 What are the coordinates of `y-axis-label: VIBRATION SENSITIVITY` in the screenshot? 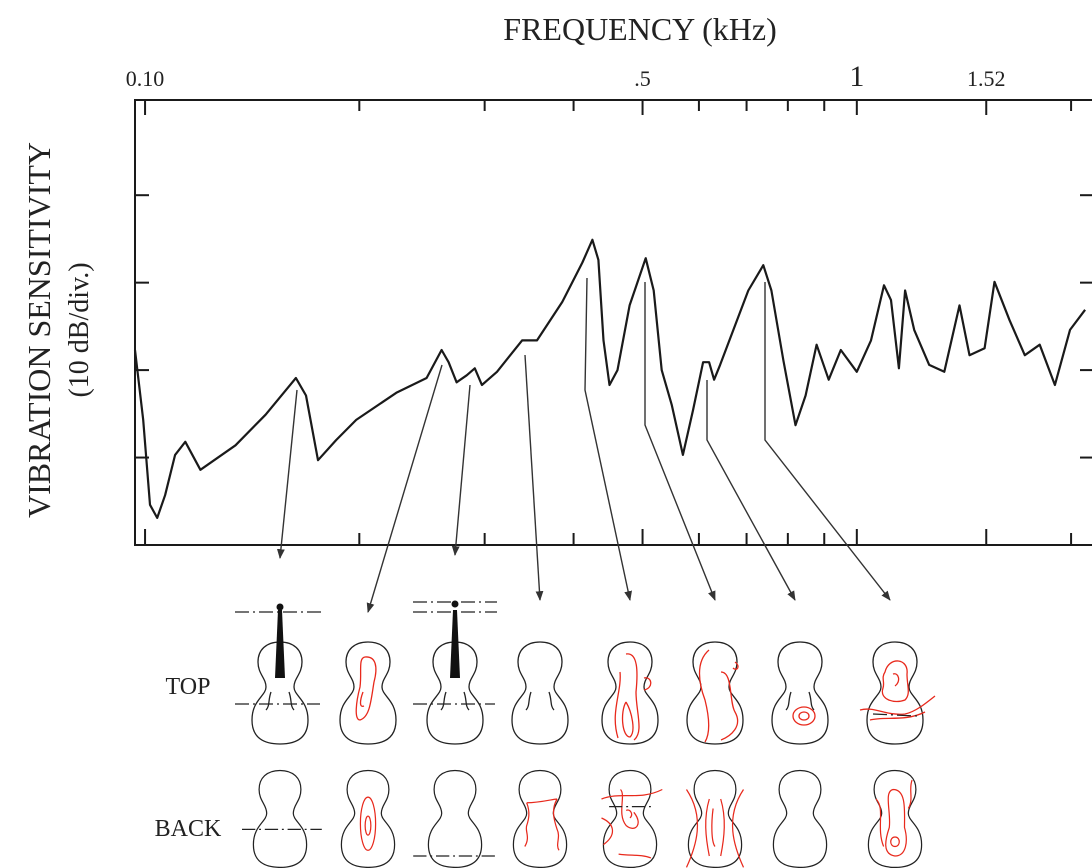 It's located at (39, 330).